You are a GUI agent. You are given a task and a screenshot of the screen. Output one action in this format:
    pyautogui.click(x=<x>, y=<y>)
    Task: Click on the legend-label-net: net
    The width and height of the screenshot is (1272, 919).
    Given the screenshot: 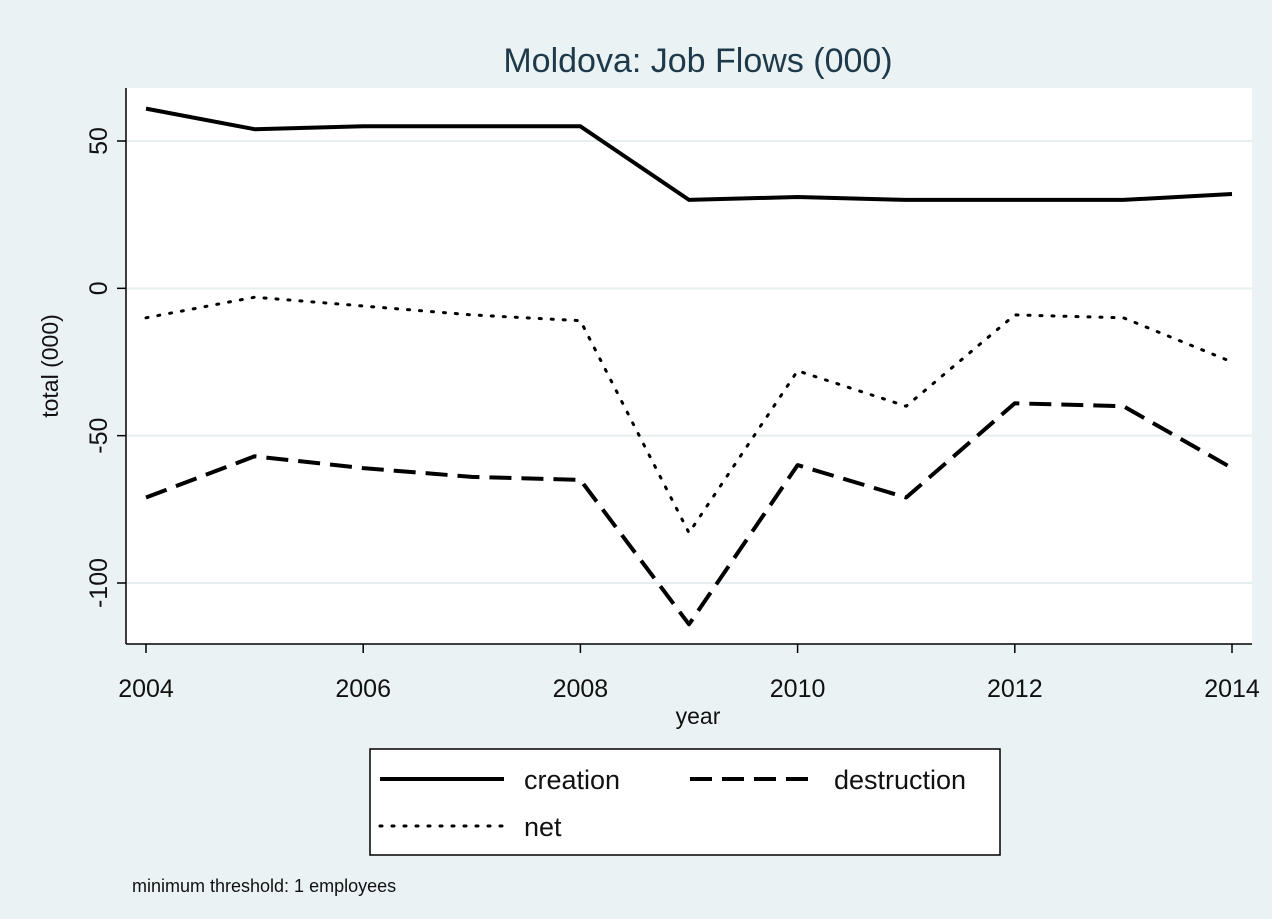 What is the action you would take?
    pyautogui.click(x=543, y=827)
    